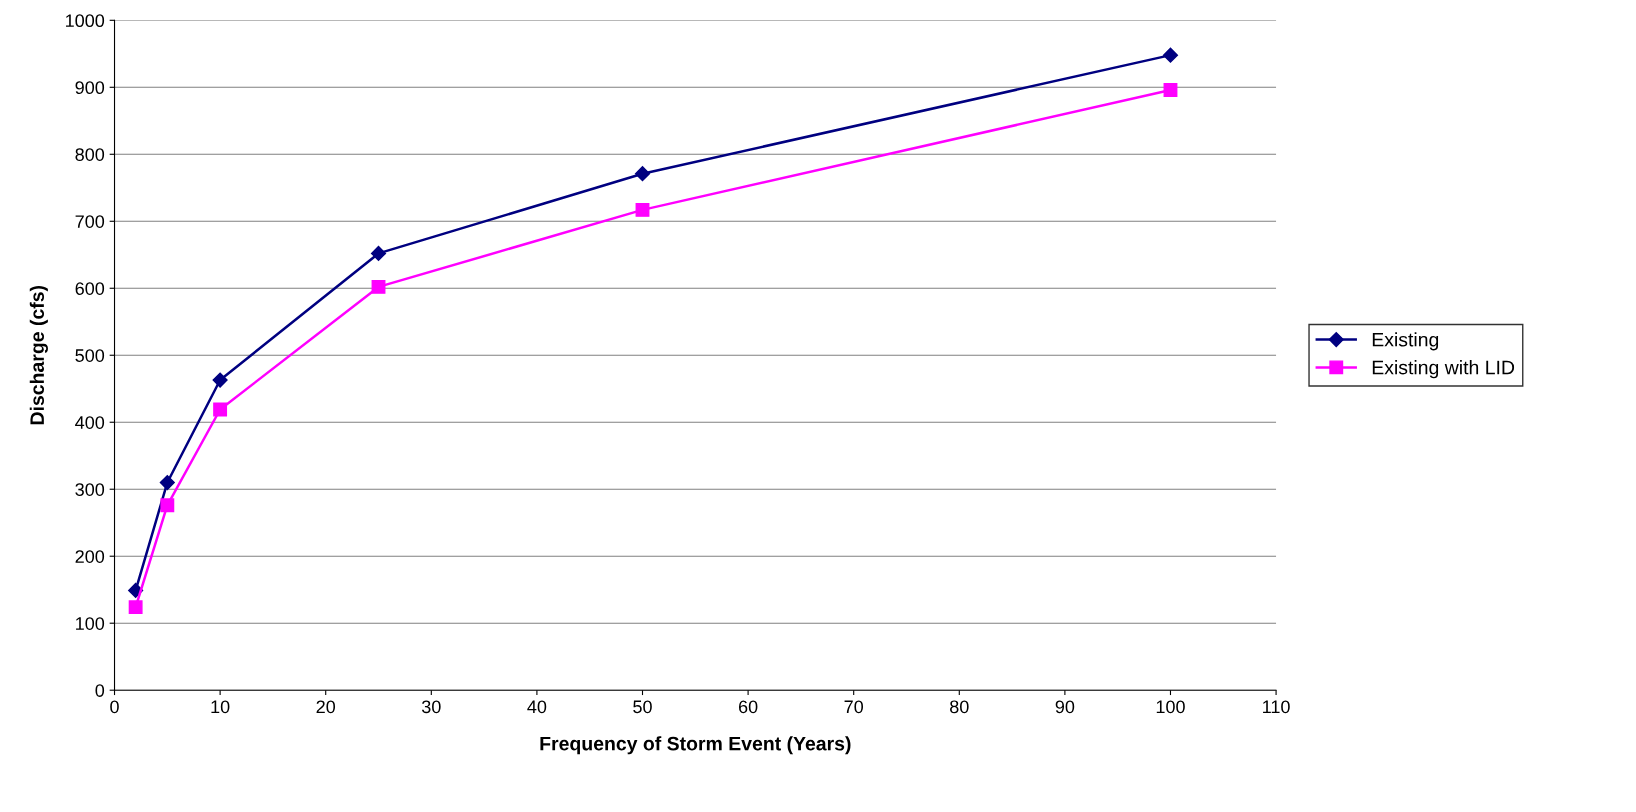  Describe the element at coordinates (1170, 707) in the screenshot. I see `x-tick-label: 100` at that location.